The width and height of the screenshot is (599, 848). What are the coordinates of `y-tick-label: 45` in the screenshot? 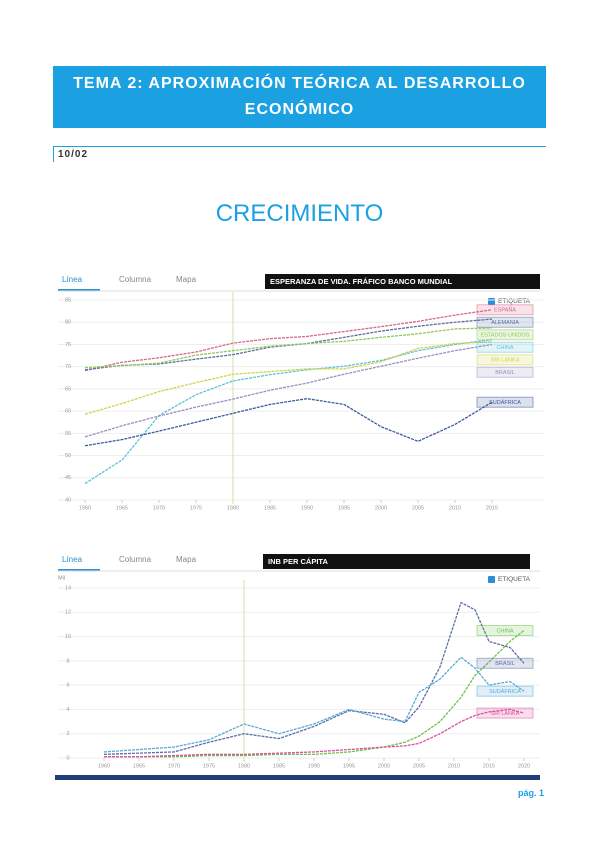 It's located at (68, 478).